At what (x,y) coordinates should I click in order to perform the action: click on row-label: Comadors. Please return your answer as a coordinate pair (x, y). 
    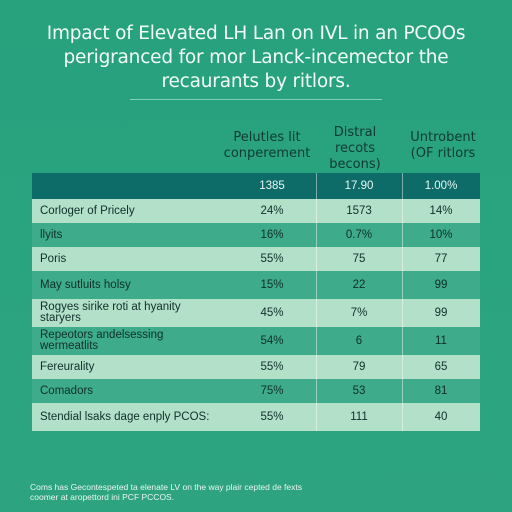
    Looking at the image, I should click on (67, 390).